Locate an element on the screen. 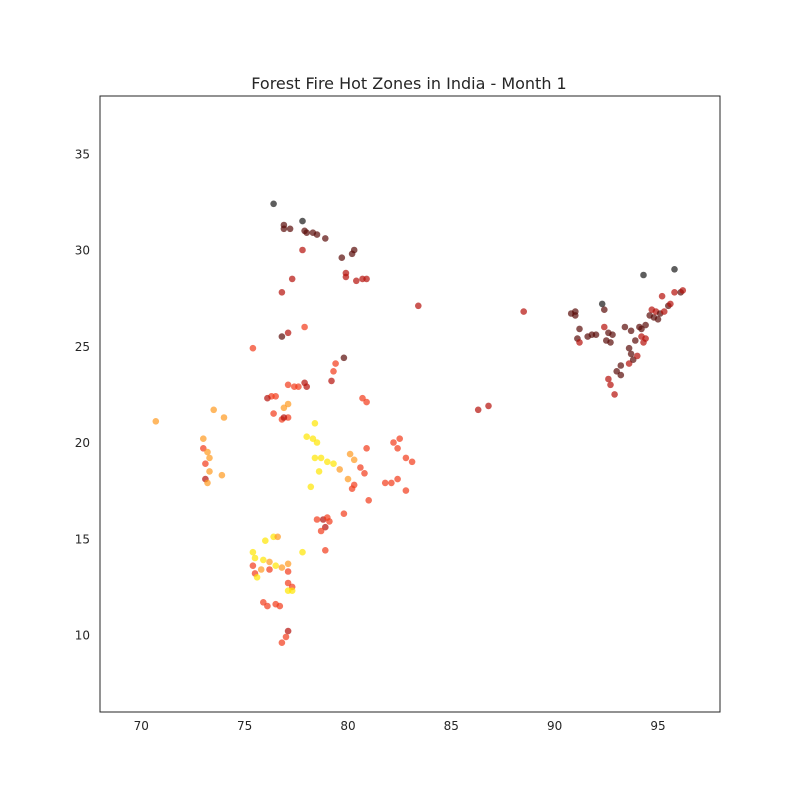  x-tick-label: 80 is located at coordinates (347, 726).